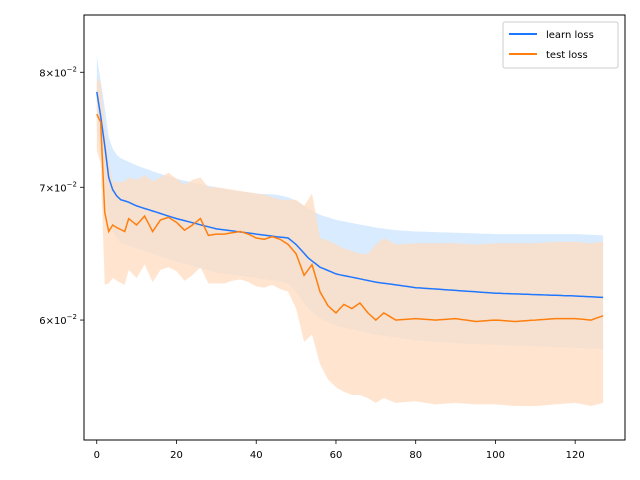 The height and width of the screenshot is (480, 640). I want to click on legend-box, so click(560, 45).